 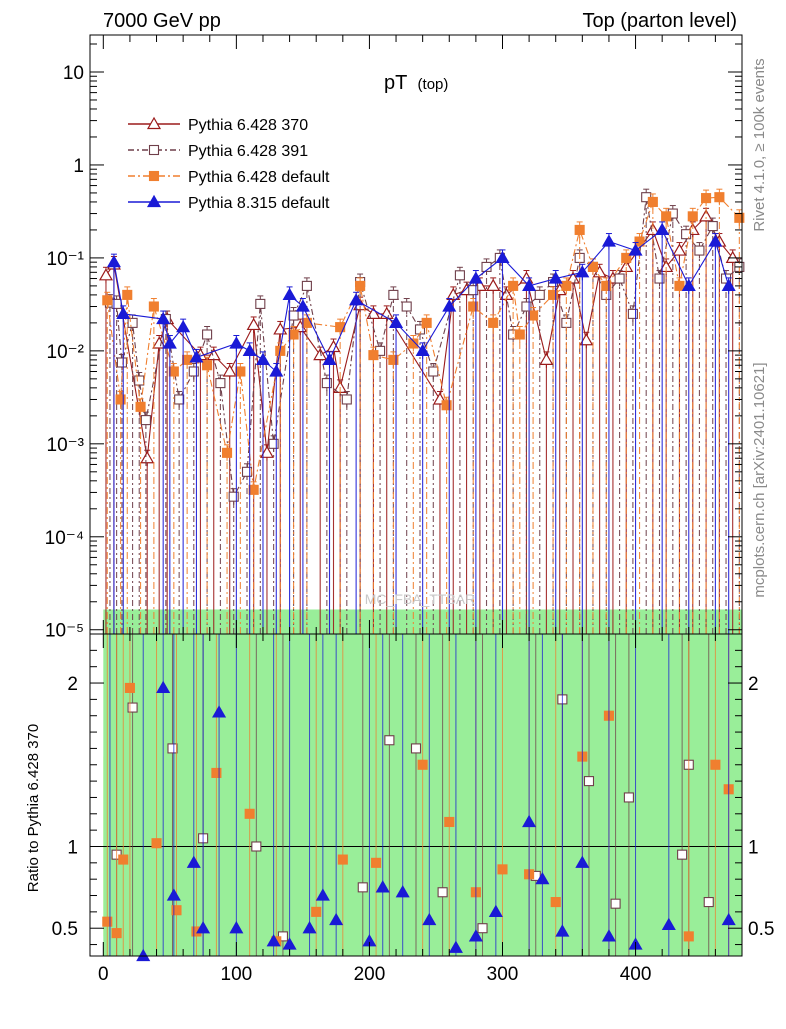 I want to click on main-y-tick-label: 10⁻⁴, so click(x=64, y=538).